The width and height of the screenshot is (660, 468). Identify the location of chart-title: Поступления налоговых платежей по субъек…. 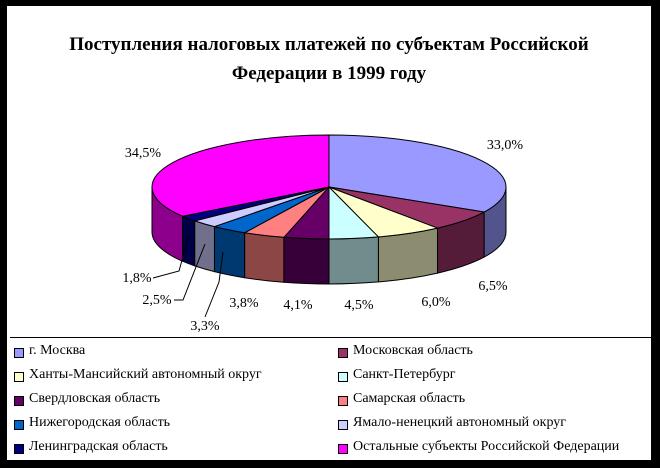
(329, 59).